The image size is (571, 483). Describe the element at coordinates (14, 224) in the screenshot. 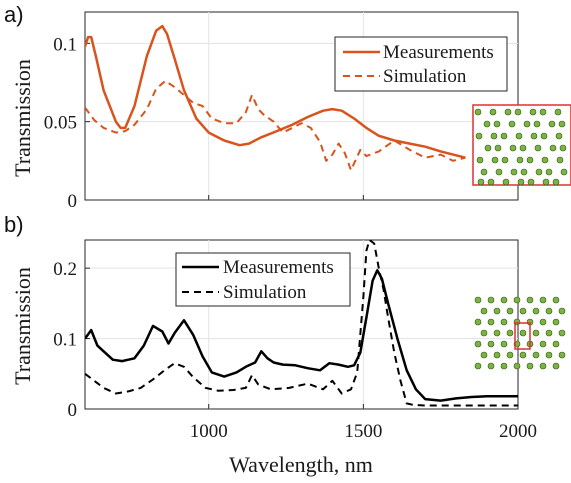

I see `panel-b-label: b)` at that location.